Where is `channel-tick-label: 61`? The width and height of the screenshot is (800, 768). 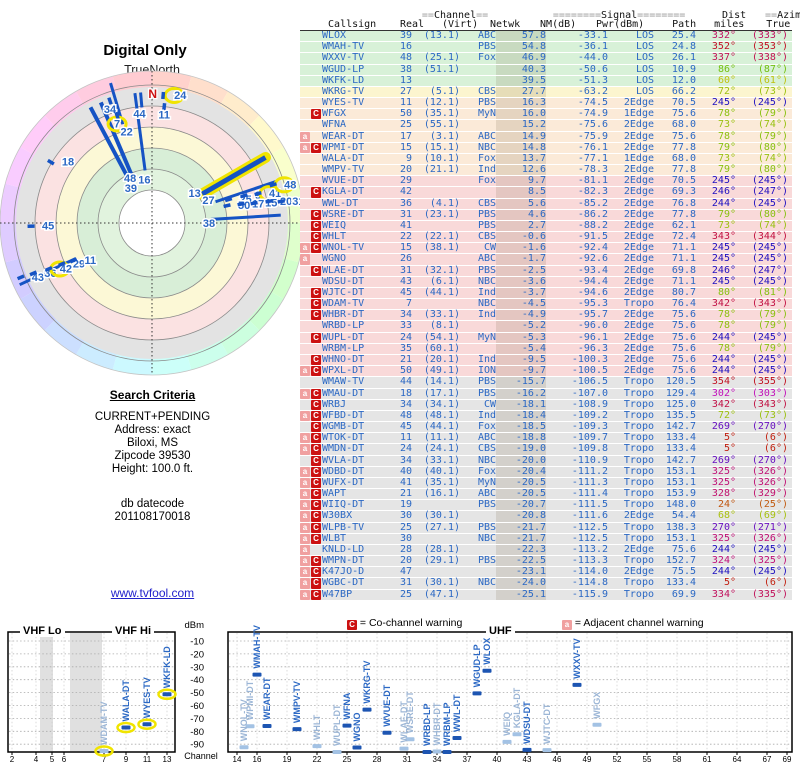
channel-tick-label: 61 is located at coordinates (707, 759).